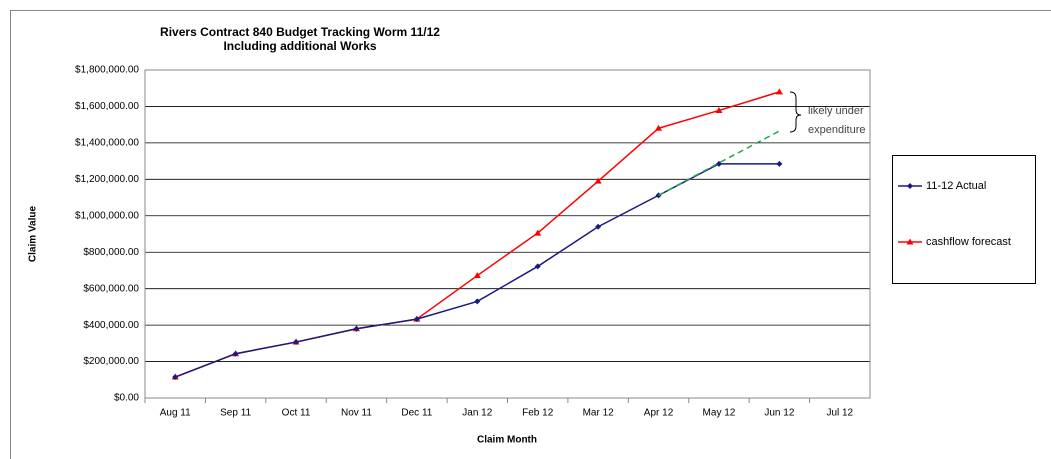  What do you see at coordinates (356, 413) in the screenshot?
I see `x-tick-label: Nov 11` at bounding box center [356, 413].